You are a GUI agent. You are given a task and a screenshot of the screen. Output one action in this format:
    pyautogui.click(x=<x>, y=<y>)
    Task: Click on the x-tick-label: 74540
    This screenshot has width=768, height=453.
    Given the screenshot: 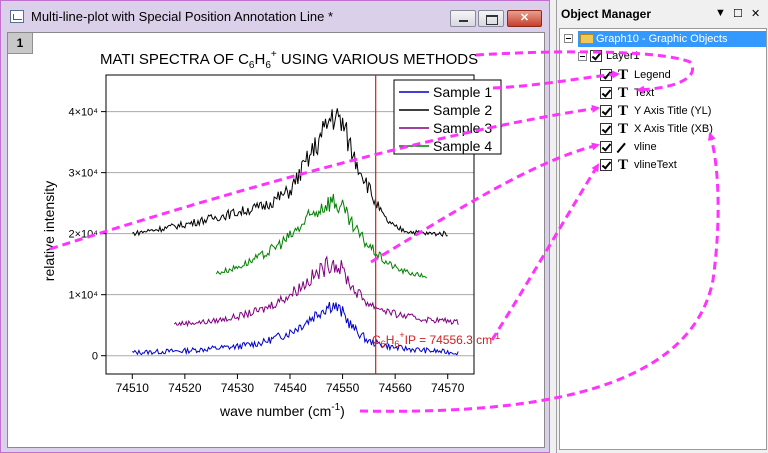 What is the action you would take?
    pyautogui.click(x=290, y=388)
    